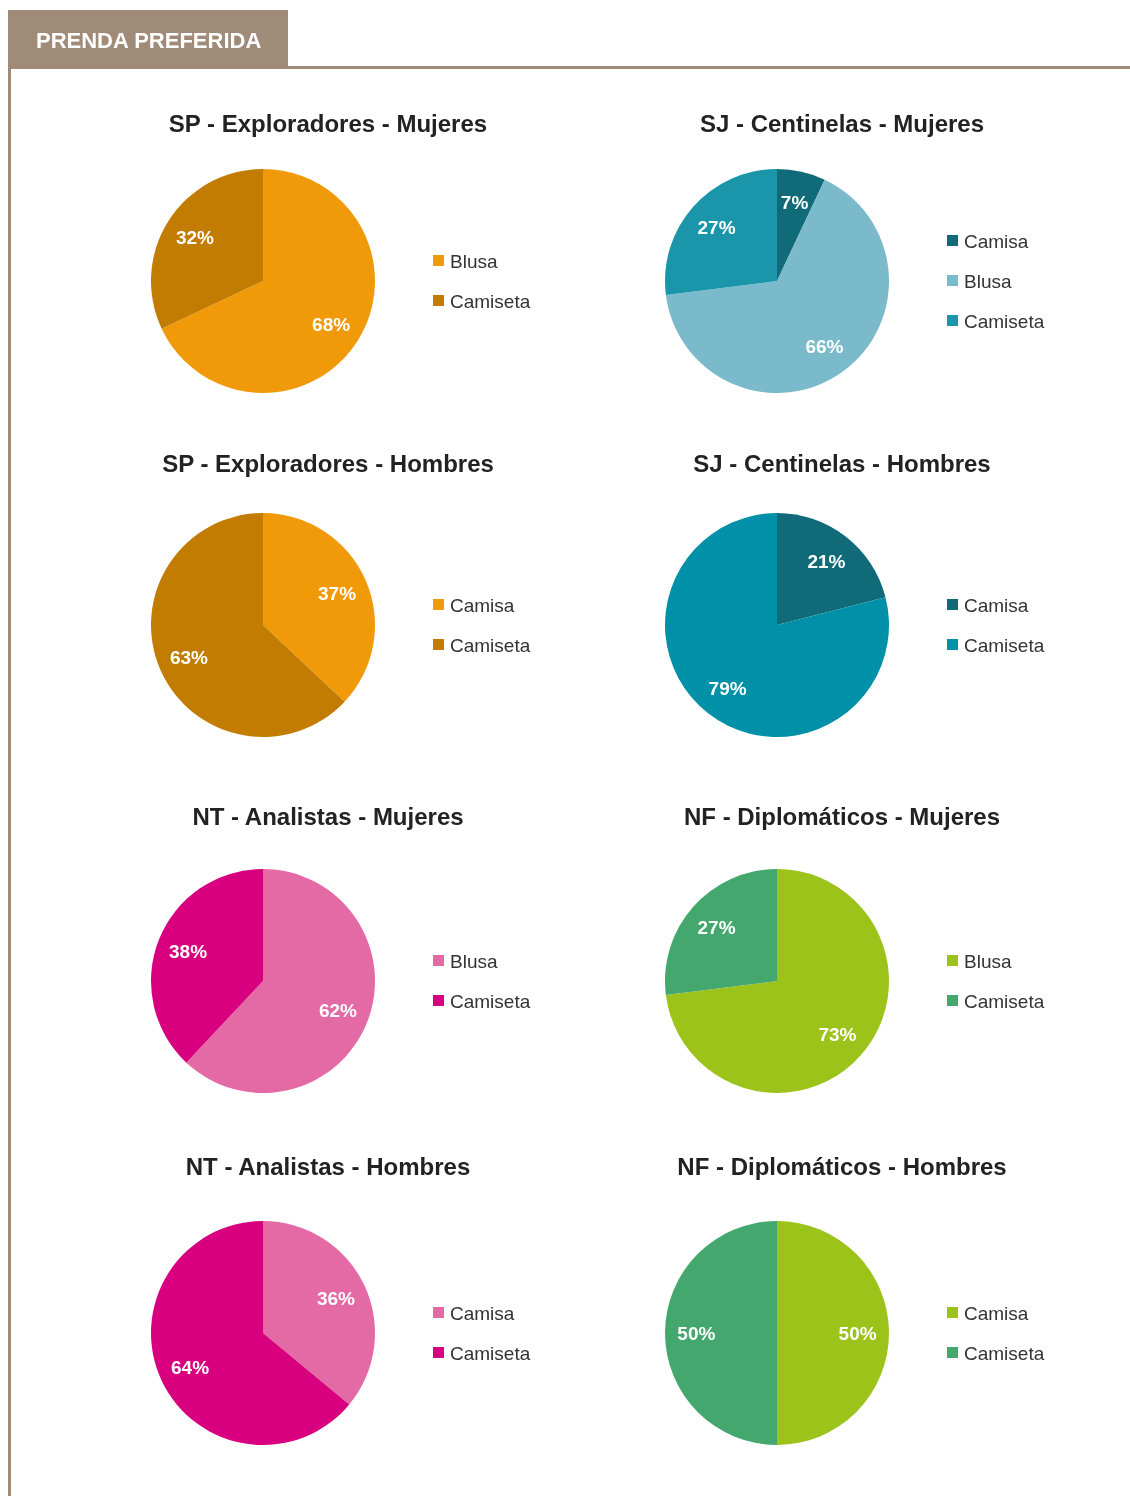 The width and height of the screenshot is (1130, 1496). Describe the element at coordinates (328, 463) in the screenshot. I see `chart-title: SP - Exploradores - Hombres` at that location.